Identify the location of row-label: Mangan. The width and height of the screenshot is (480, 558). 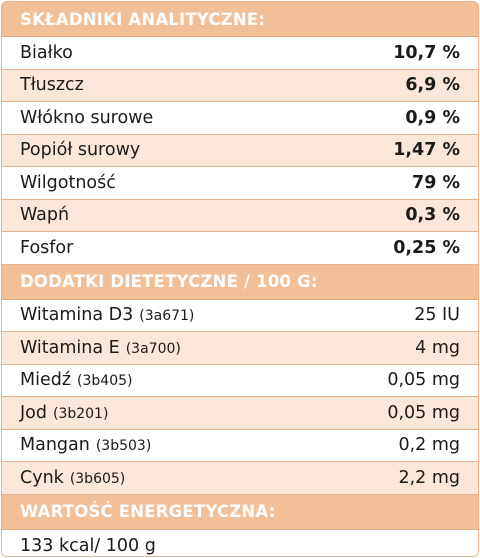
(55, 445).